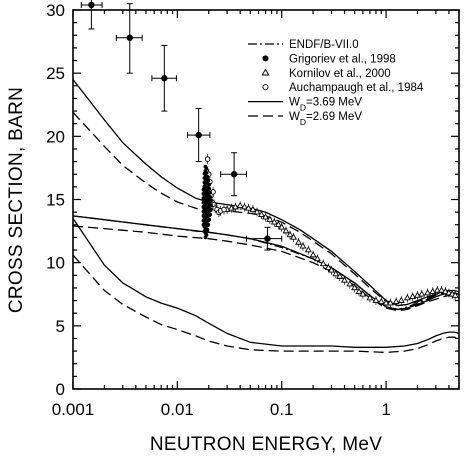 Image resolution: width=474 pixels, height=474 pixels. What do you see at coordinates (60, 326) in the screenshot?
I see `y-tick-label: 5` at bounding box center [60, 326].